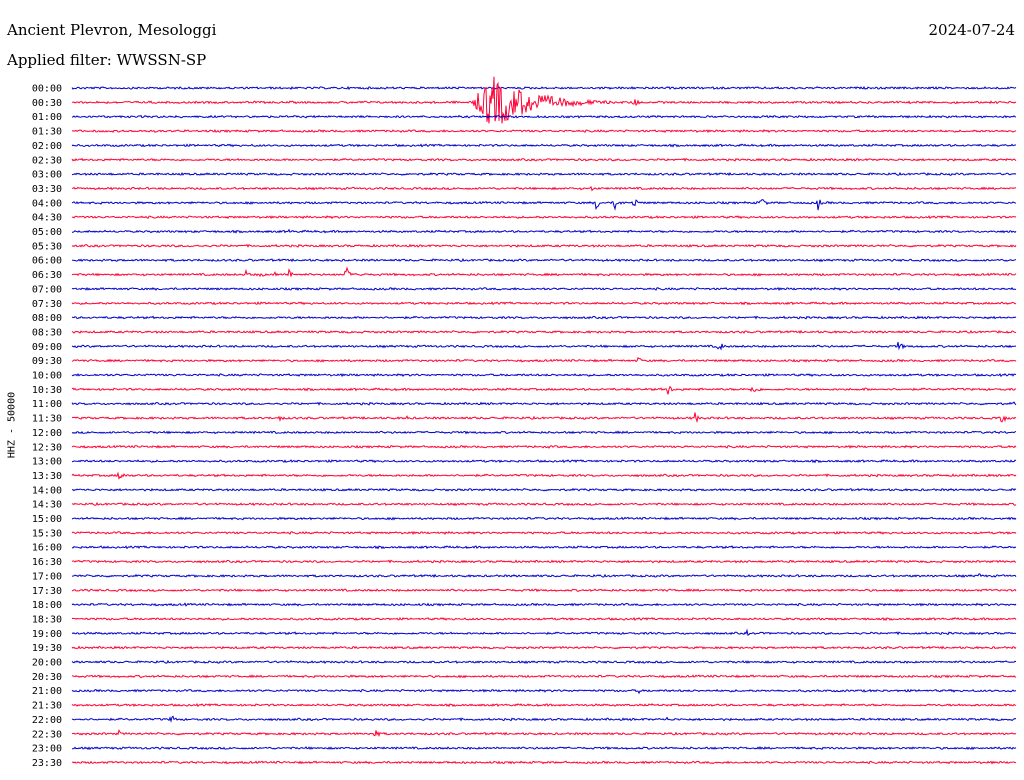 This screenshot has width=1024, height=780. What do you see at coordinates (47, 605) in the screenshot?
I see `time-tick-label: 18:00` at bounding box center [47, 605].